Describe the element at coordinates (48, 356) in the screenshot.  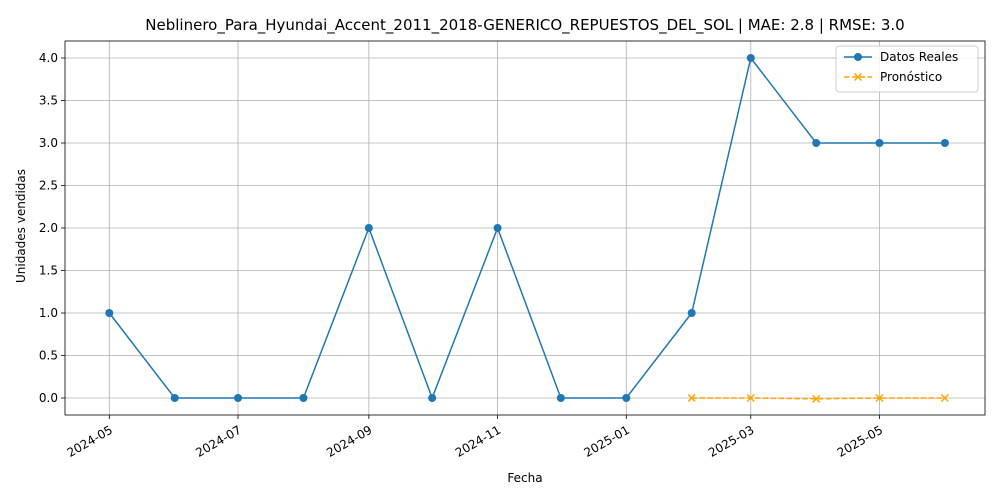
I see `y-tick-label: 0.5` at that location.